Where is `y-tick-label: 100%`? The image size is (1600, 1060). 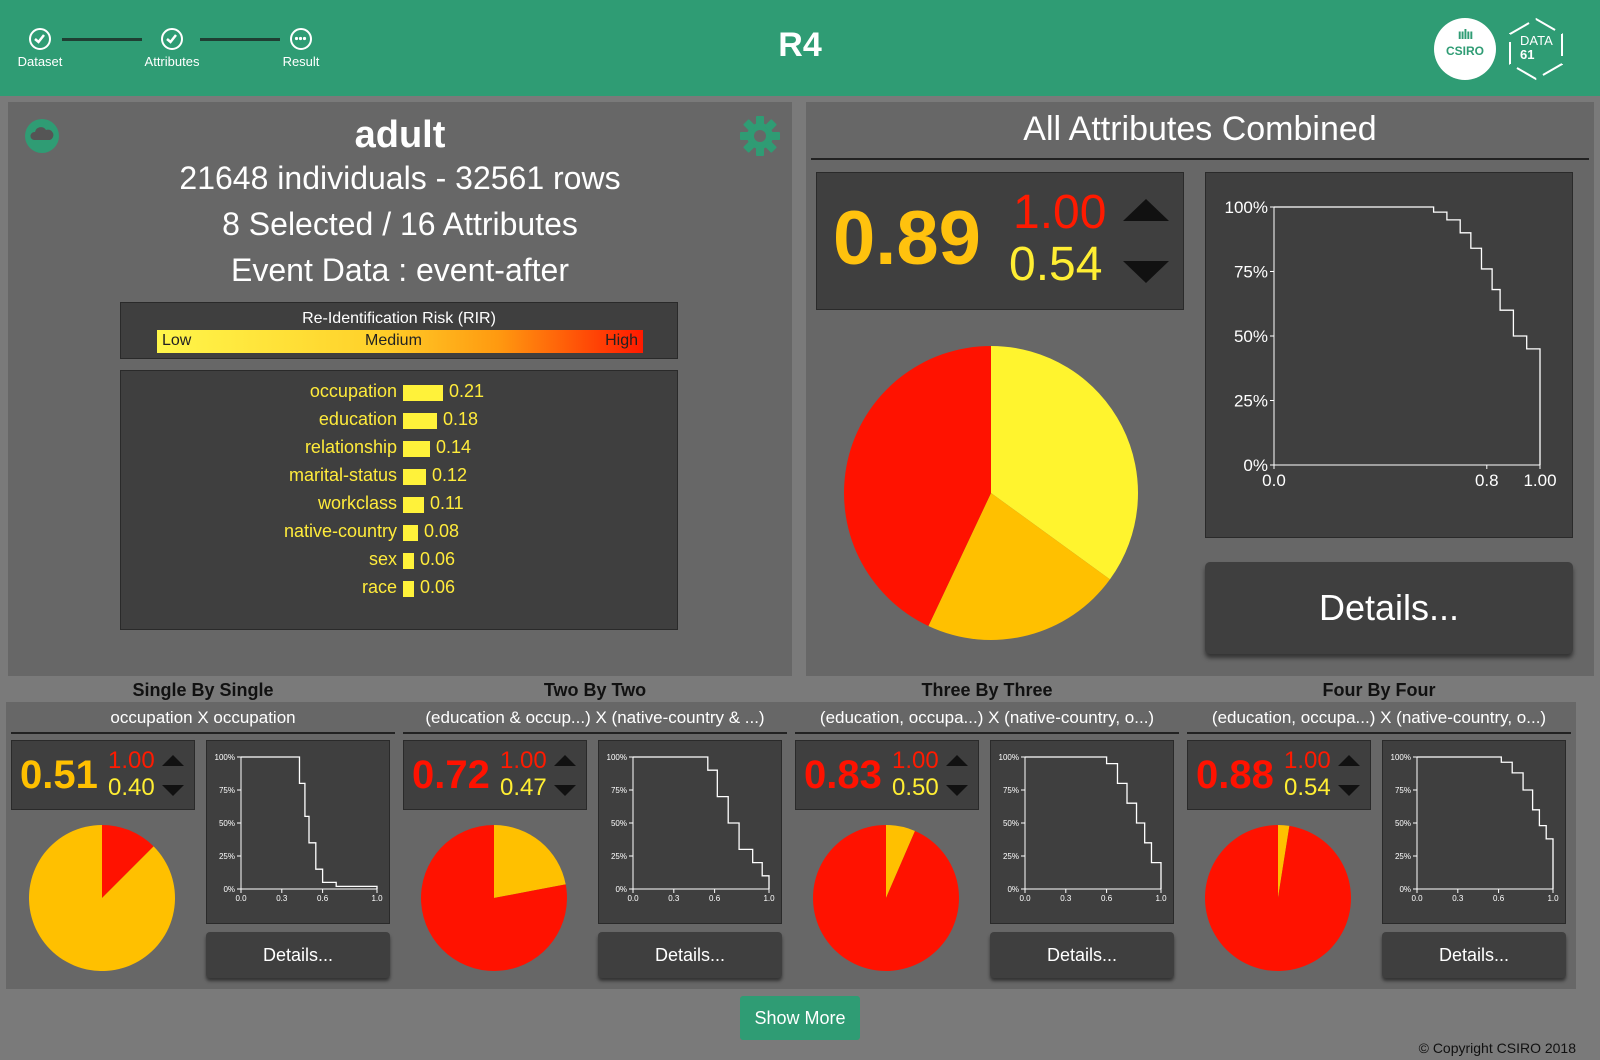
y-tick-label: 100% is located at coordinates (1246, 207).